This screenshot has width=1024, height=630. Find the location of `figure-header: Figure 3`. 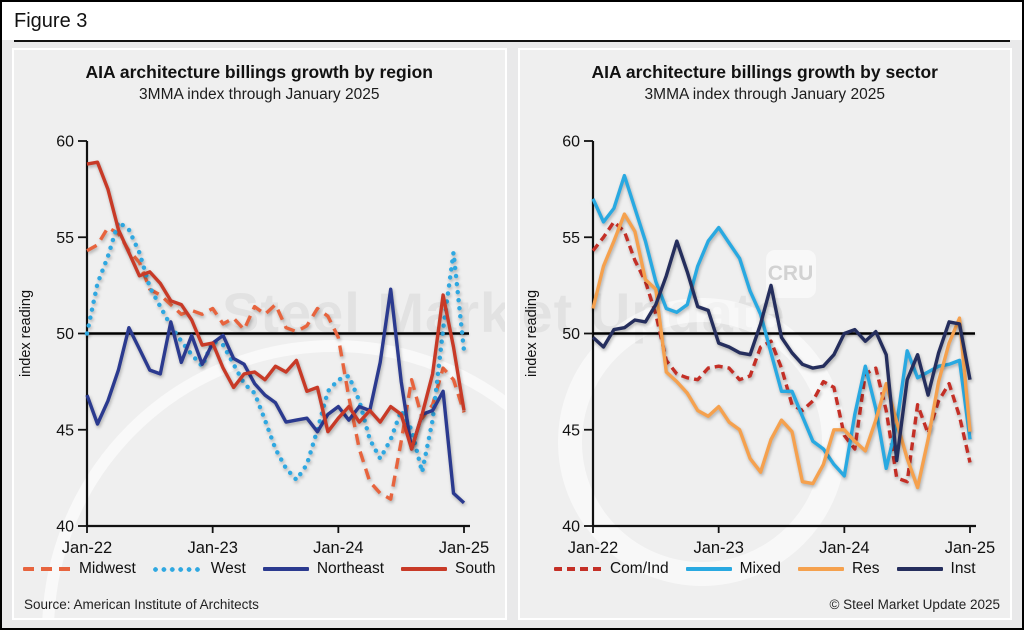

figure-header: Figure 3 is located at coordinates (512, 22).